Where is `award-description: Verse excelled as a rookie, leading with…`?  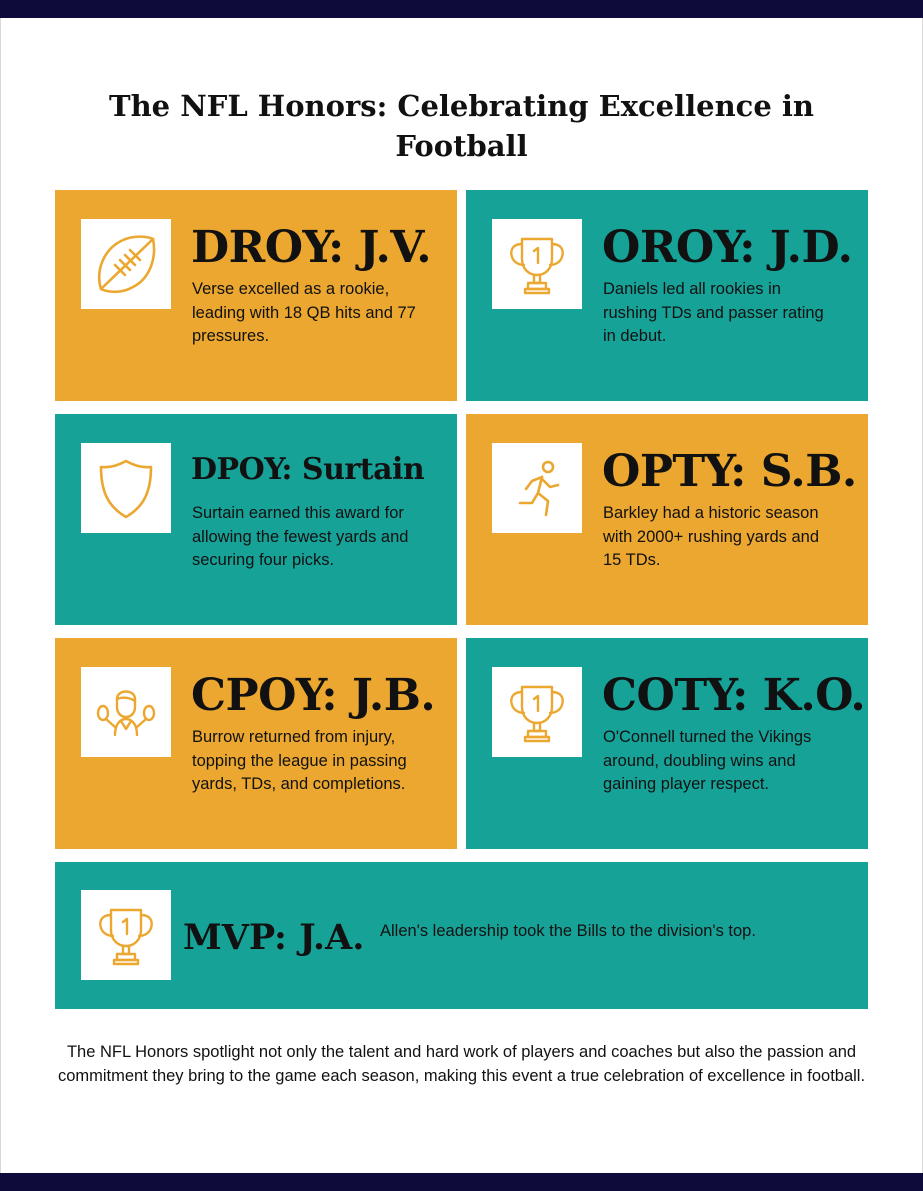 award-description: Verse excelled as a rookie, leading with… is located at coordinates (304, 312).